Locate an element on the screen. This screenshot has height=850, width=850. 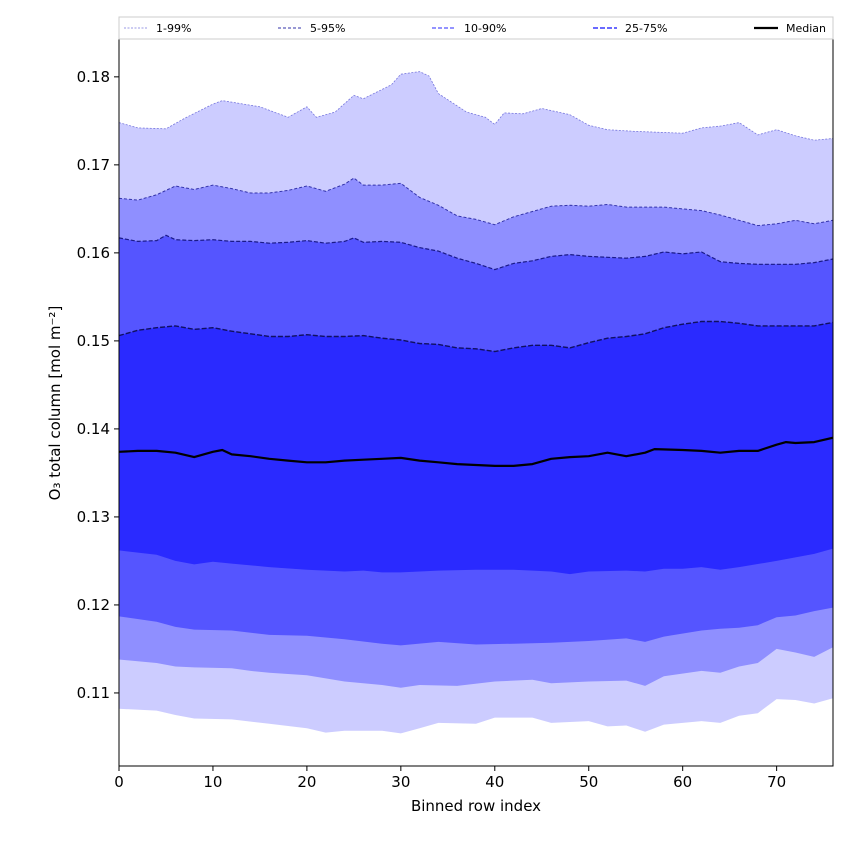
x-tick-label: 0 is located at coordinates (119, 782).